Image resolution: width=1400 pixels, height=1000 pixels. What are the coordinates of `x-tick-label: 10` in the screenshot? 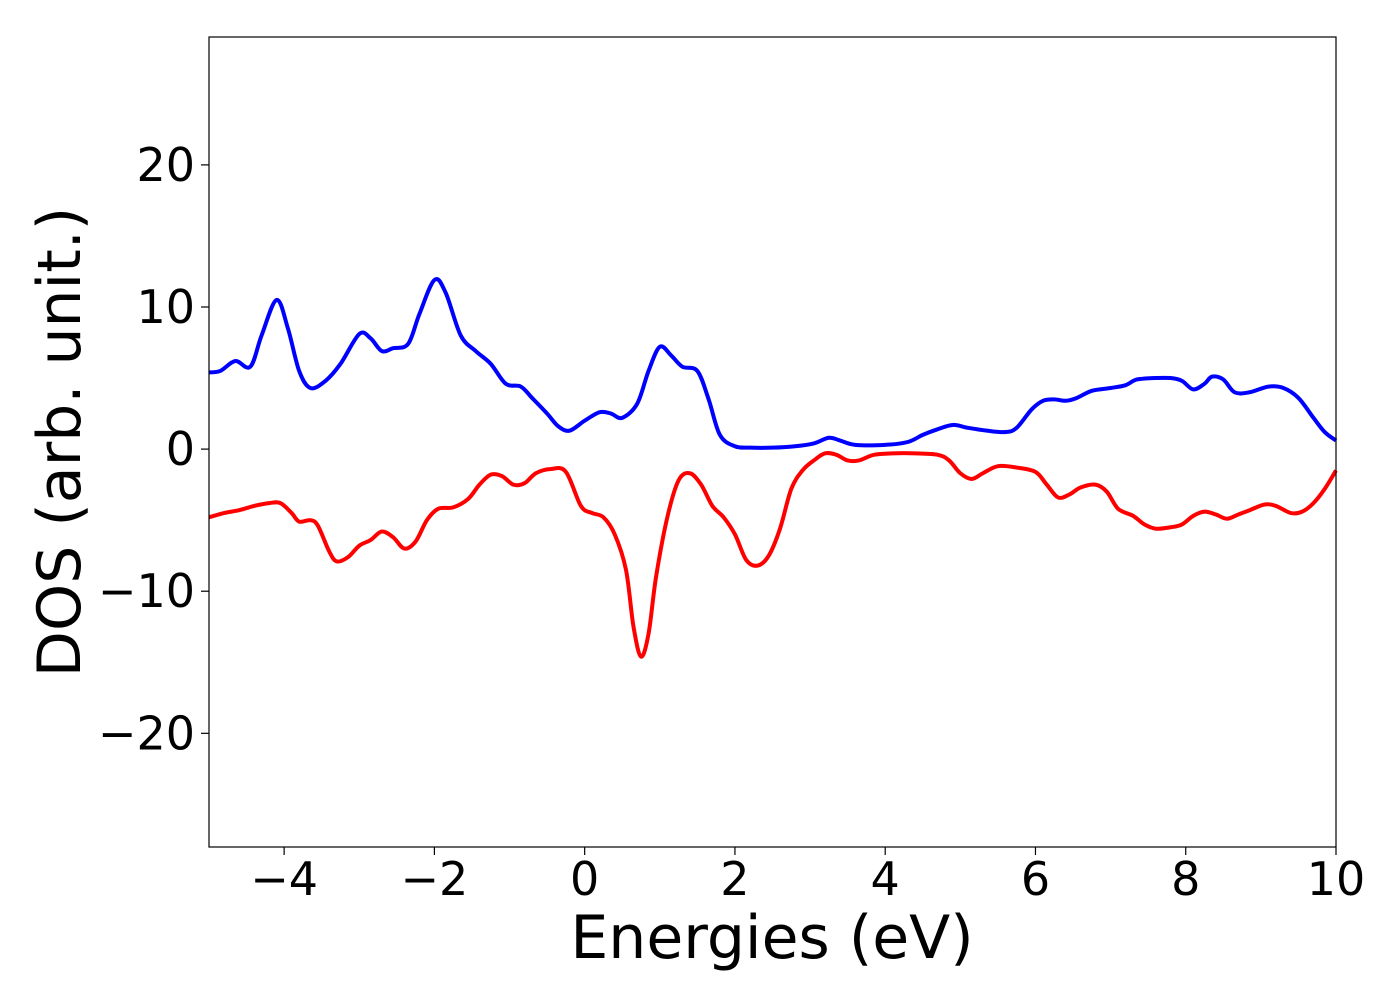 It's located at (1336, 879).